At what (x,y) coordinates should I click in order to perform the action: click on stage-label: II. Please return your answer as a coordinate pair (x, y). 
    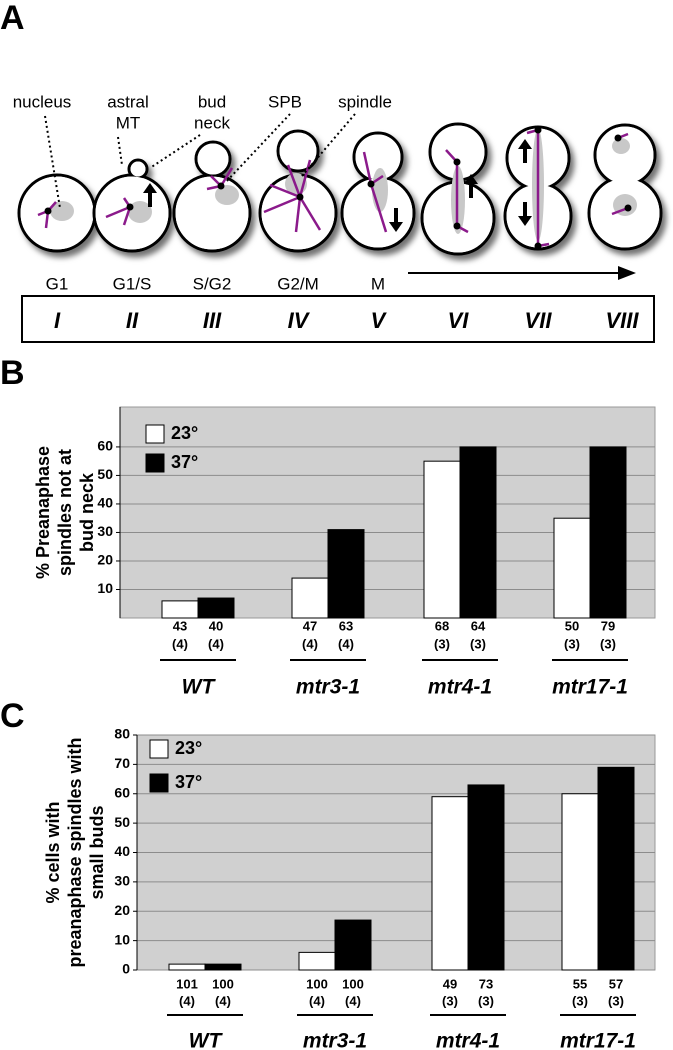
    Looking at the image, I should click on (132, 320).